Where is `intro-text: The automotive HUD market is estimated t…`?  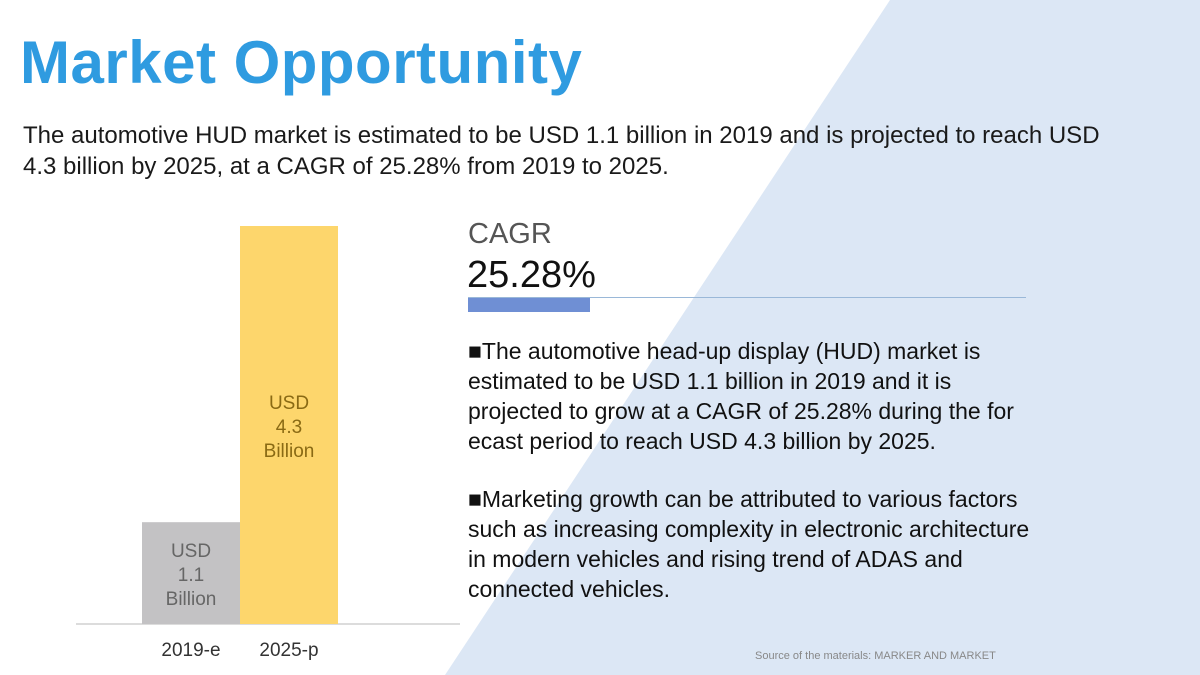 intro-text: The automotive HUD market is estimated t… is located at coordinates (561, 151).